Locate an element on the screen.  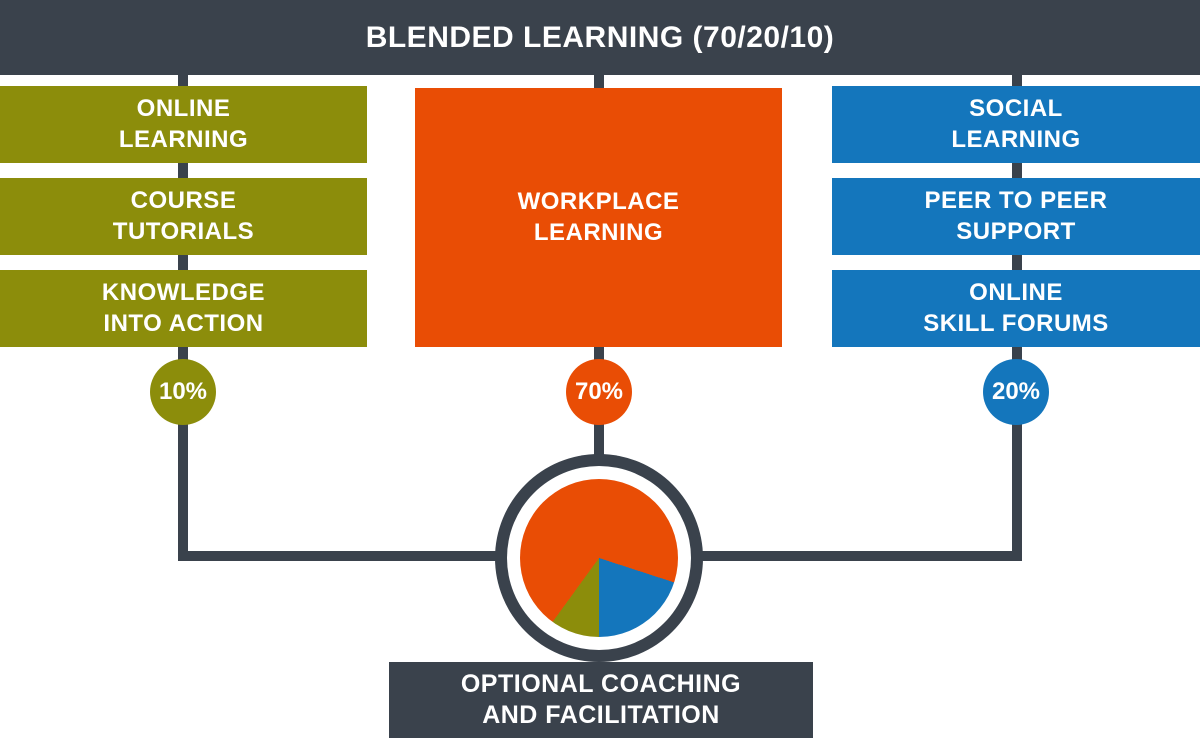
header-bar: BLENDED LEARNING (70/20/10) is located at coordinates (600, 37).